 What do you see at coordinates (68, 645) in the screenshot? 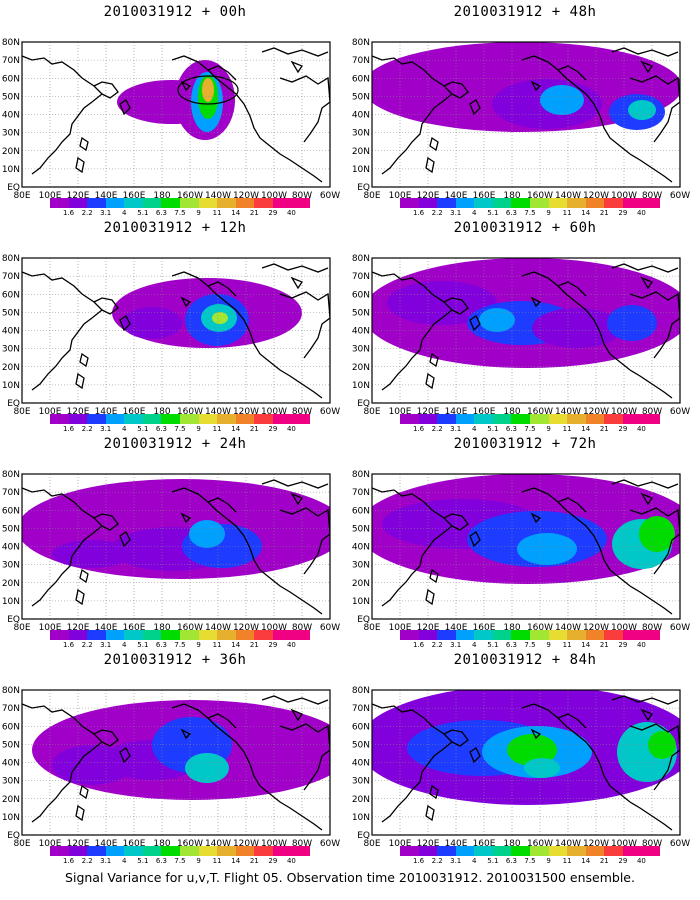
I see `colorbar-label: 1.6` at bounding box center [68, 645].